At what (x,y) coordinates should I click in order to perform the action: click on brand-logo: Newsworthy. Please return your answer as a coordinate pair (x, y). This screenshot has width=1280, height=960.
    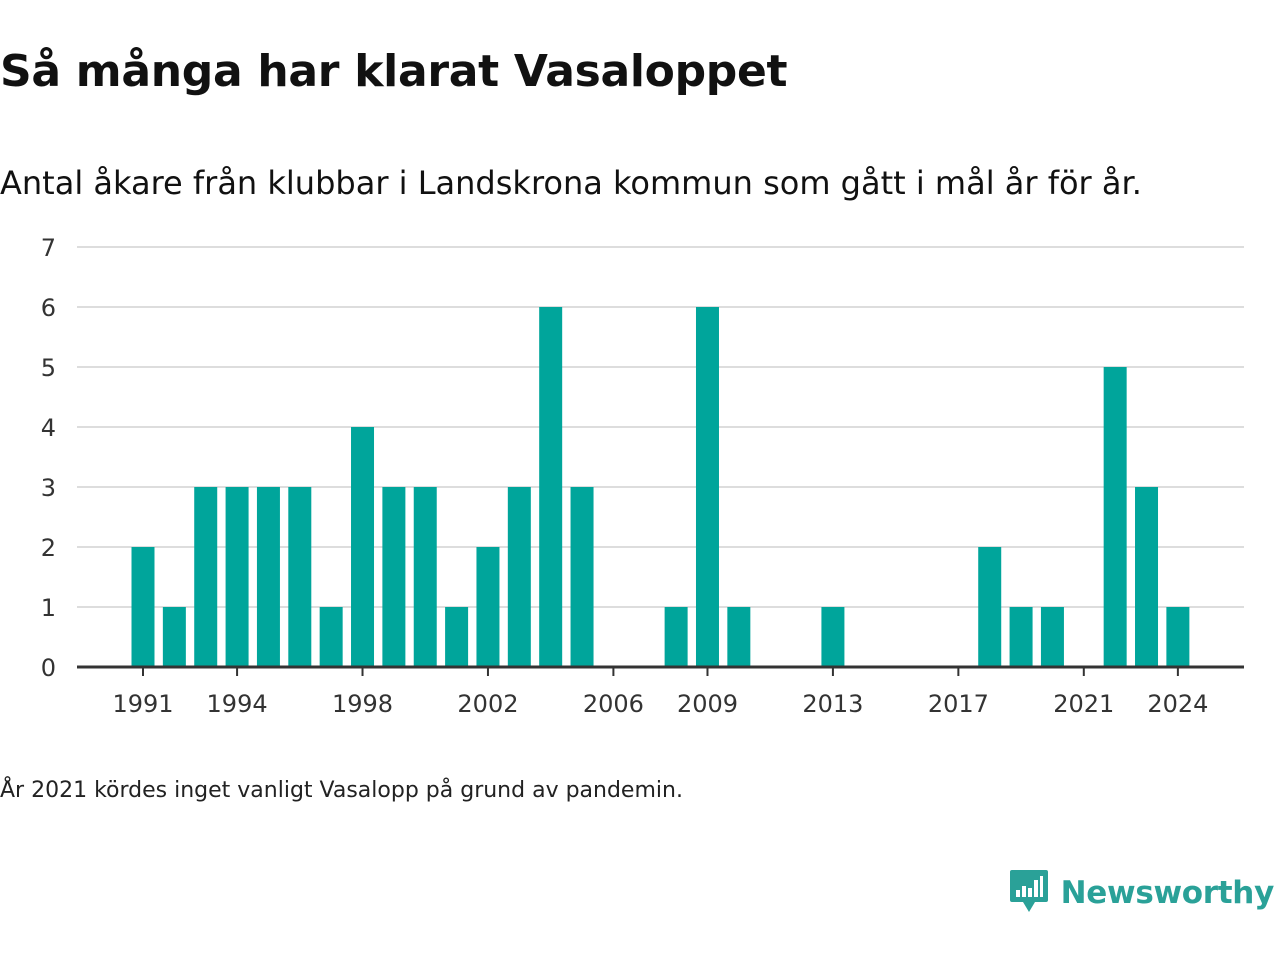
    Looking at the image, I should click on (1141, 893).